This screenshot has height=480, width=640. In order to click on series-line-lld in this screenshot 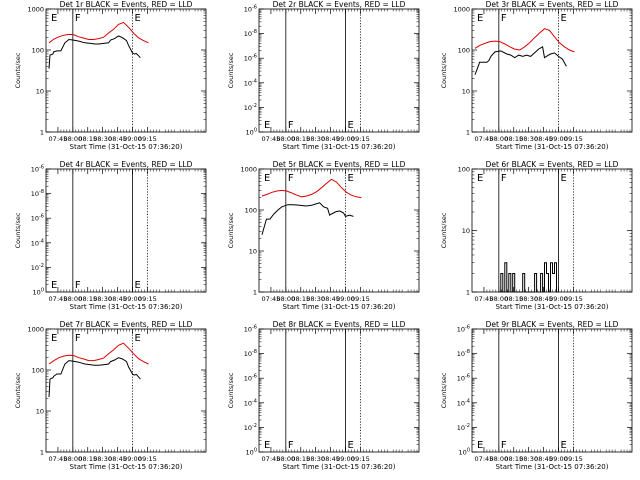, I will do `click(98, 32)`.